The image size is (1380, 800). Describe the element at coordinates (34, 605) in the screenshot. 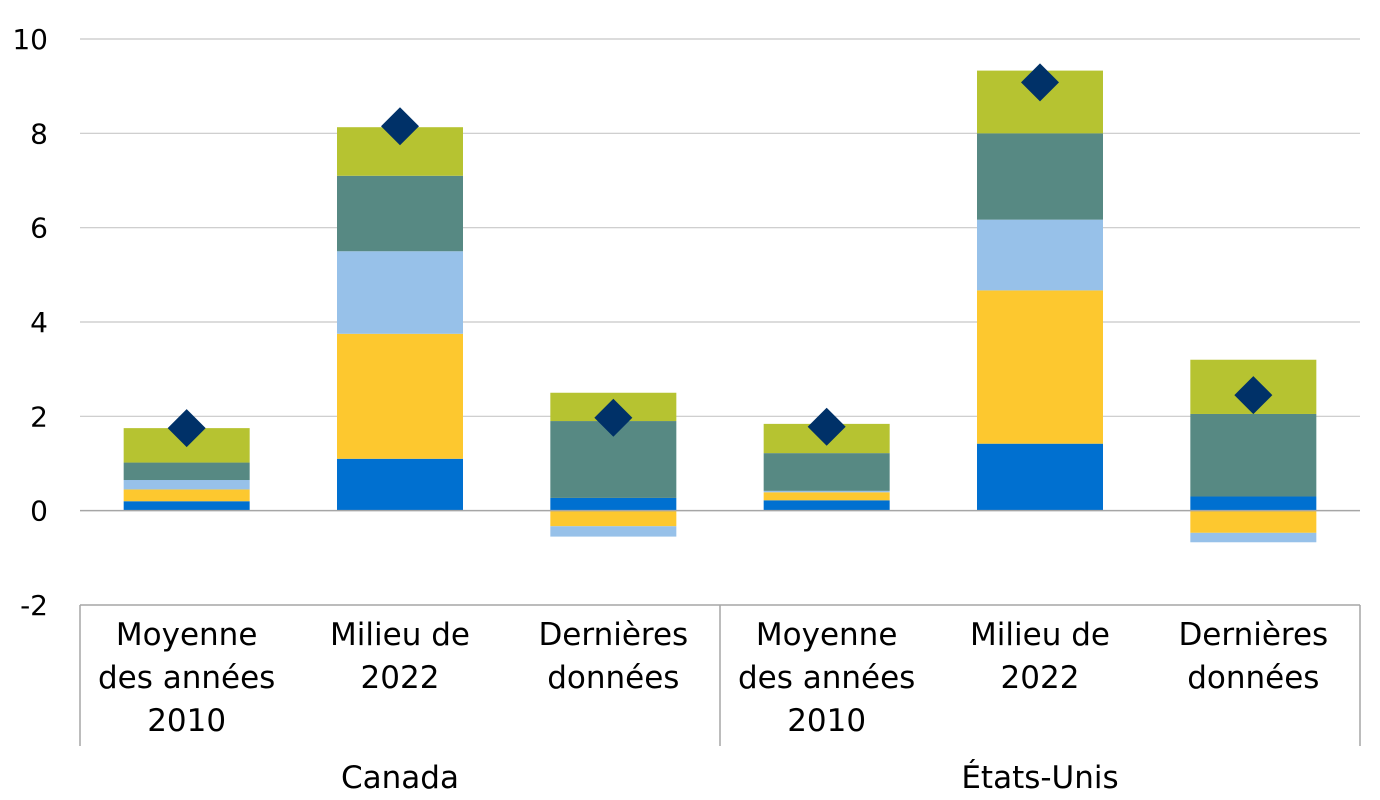

I see `y-tick-label: -2` at that location.